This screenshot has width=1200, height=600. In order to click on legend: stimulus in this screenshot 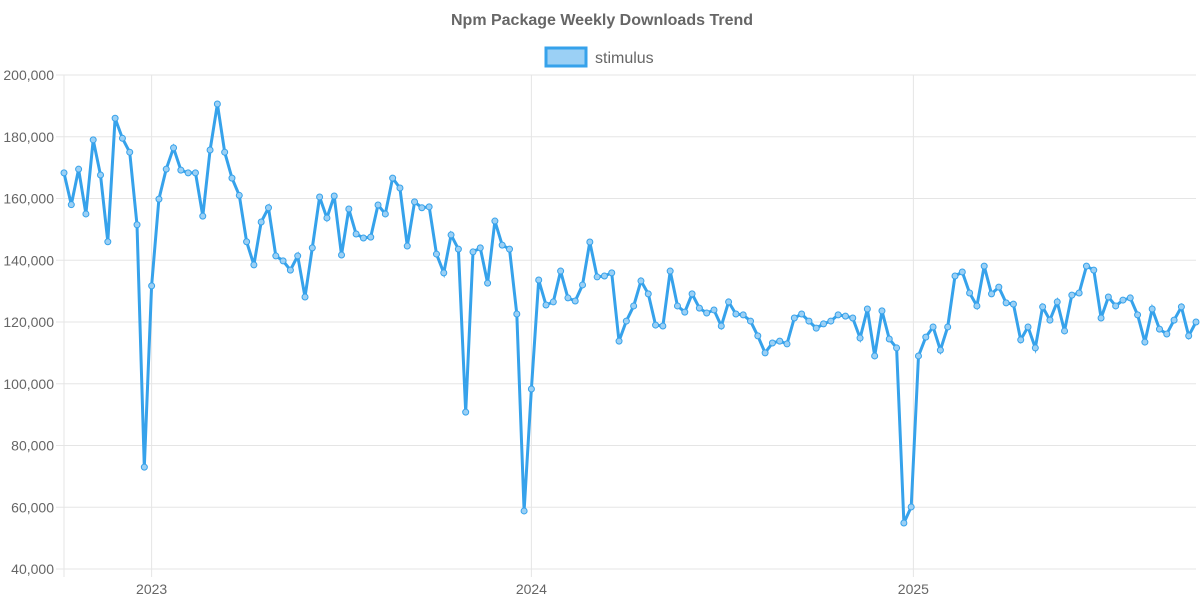, I will do `click(599, 57)`.